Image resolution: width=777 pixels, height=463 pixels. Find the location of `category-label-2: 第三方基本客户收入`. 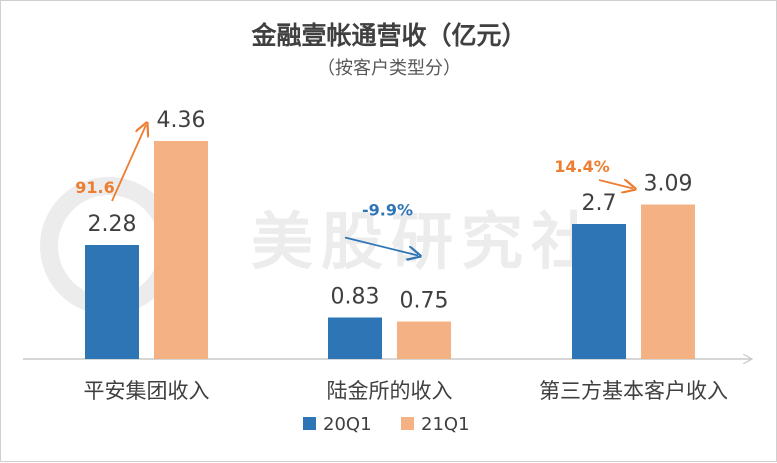

category-label-2: 第三方基本客户收入 is located at coordinates (633, 391).